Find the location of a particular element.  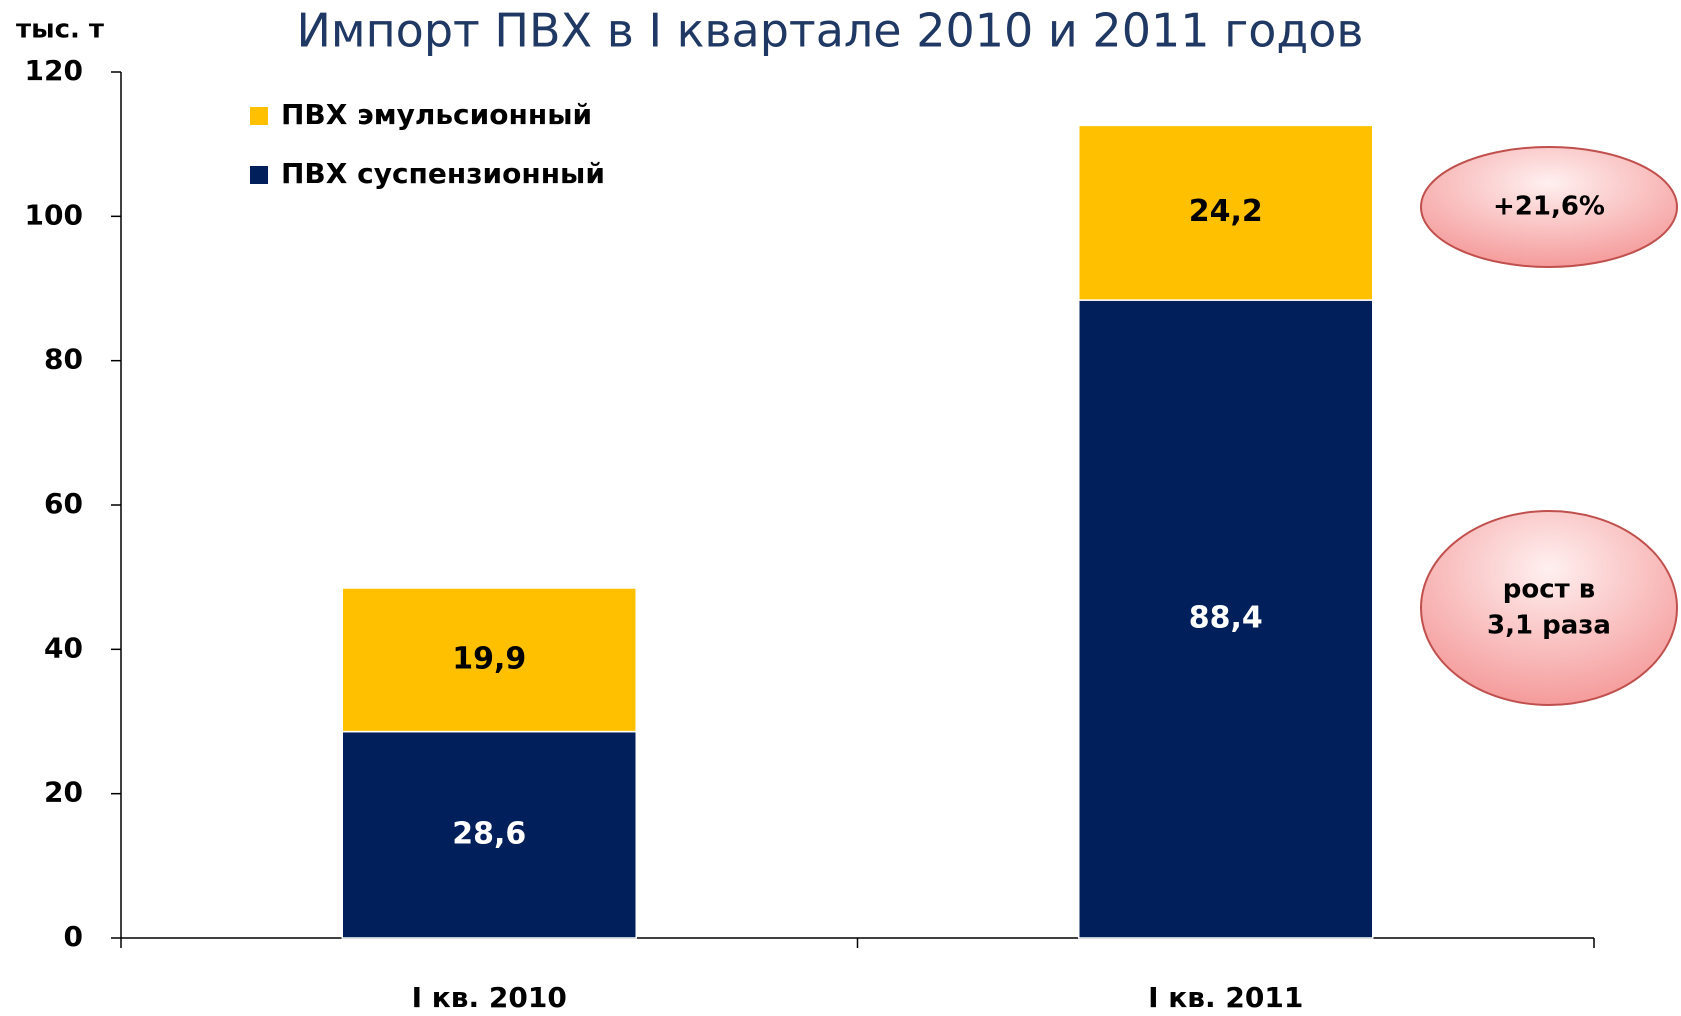

y-tick-label: 40 is located at coordinates (63, 647).